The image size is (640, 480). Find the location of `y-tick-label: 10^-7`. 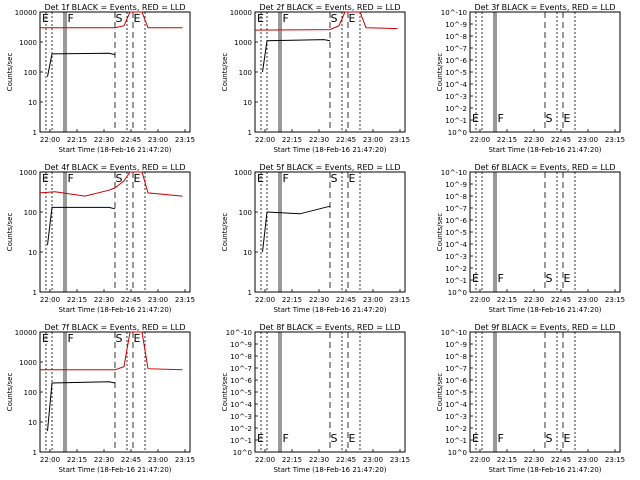

y-tick-label: 10^-7 is located at coordinates (456, 369).